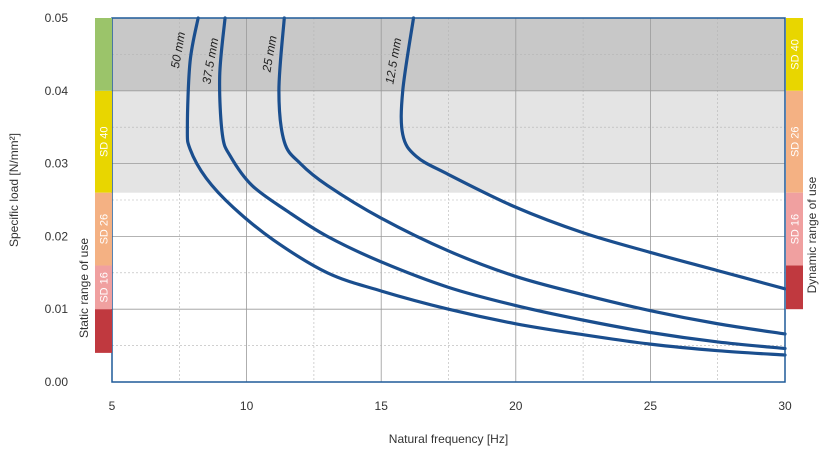 This screenshot has width=819, height=450. I want to click on x-tick-label: 30, so click(785, 406).